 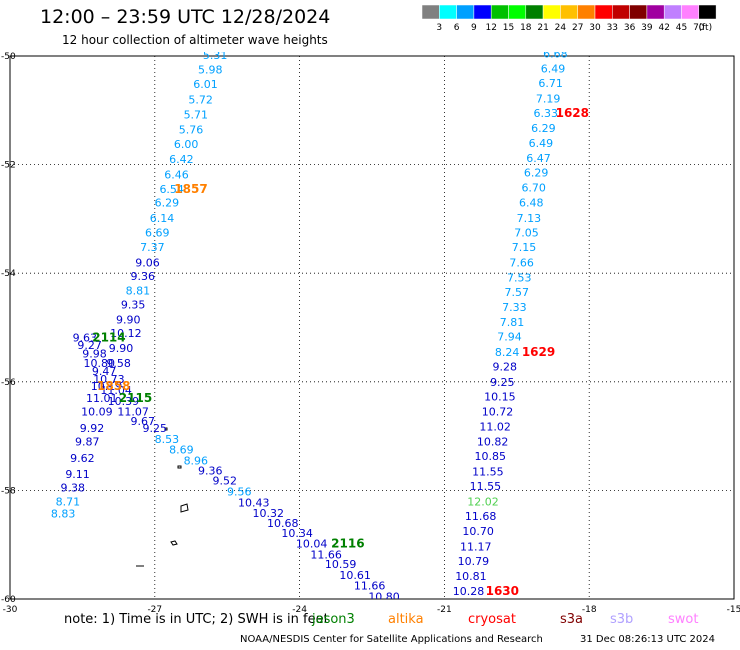 What do you see at coordinates (326, 554) in the screenshot?
I see `wave-height-label: 11.66` at bounding box center [326, 554].